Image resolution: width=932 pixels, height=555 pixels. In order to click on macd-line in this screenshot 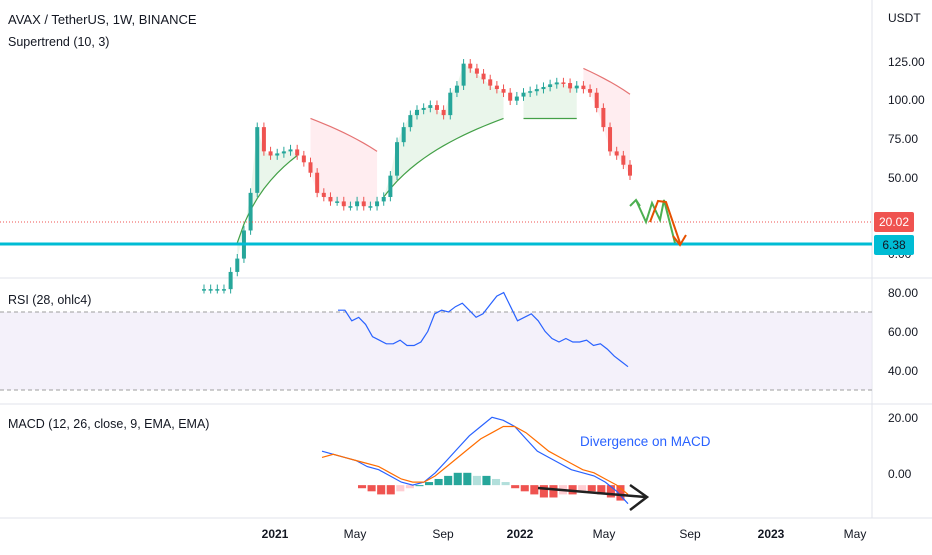, I will do `click(475, 460)`.